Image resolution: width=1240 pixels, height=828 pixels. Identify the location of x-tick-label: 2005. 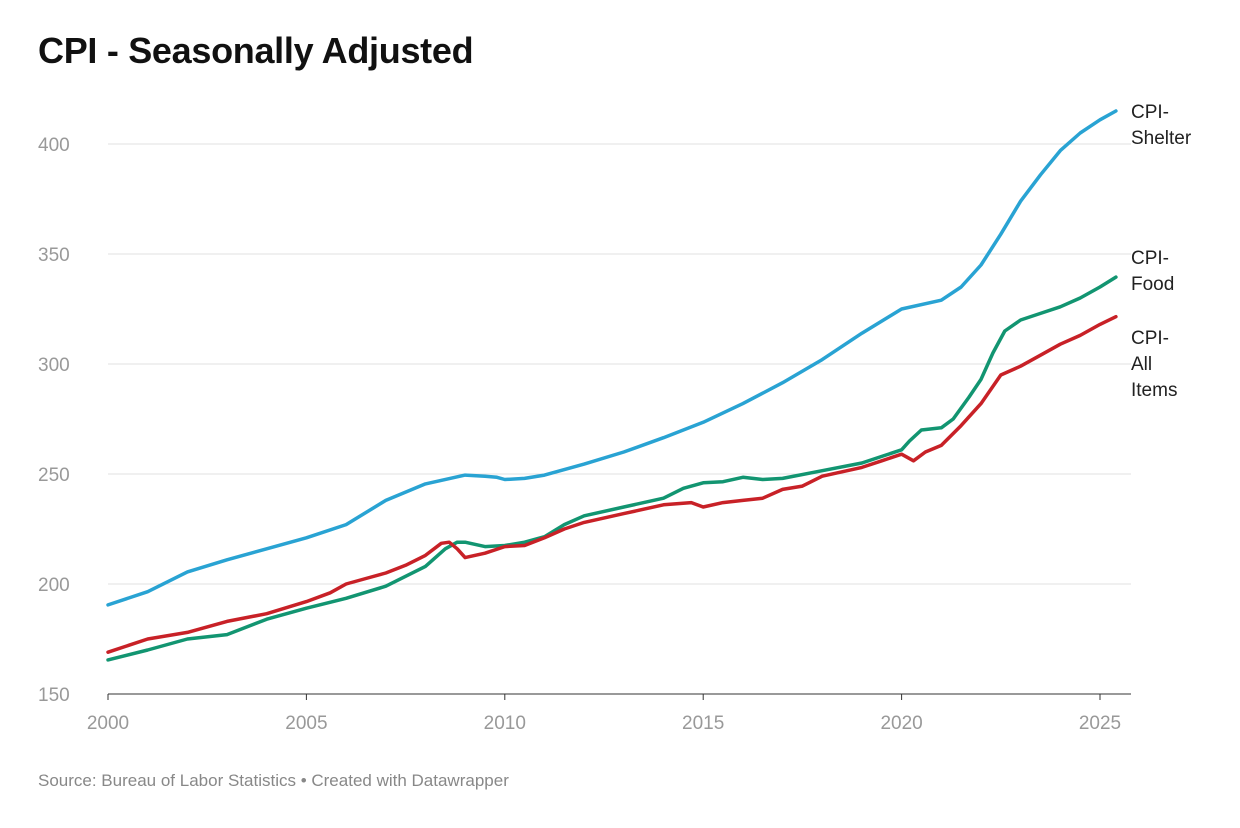
(306, 723).